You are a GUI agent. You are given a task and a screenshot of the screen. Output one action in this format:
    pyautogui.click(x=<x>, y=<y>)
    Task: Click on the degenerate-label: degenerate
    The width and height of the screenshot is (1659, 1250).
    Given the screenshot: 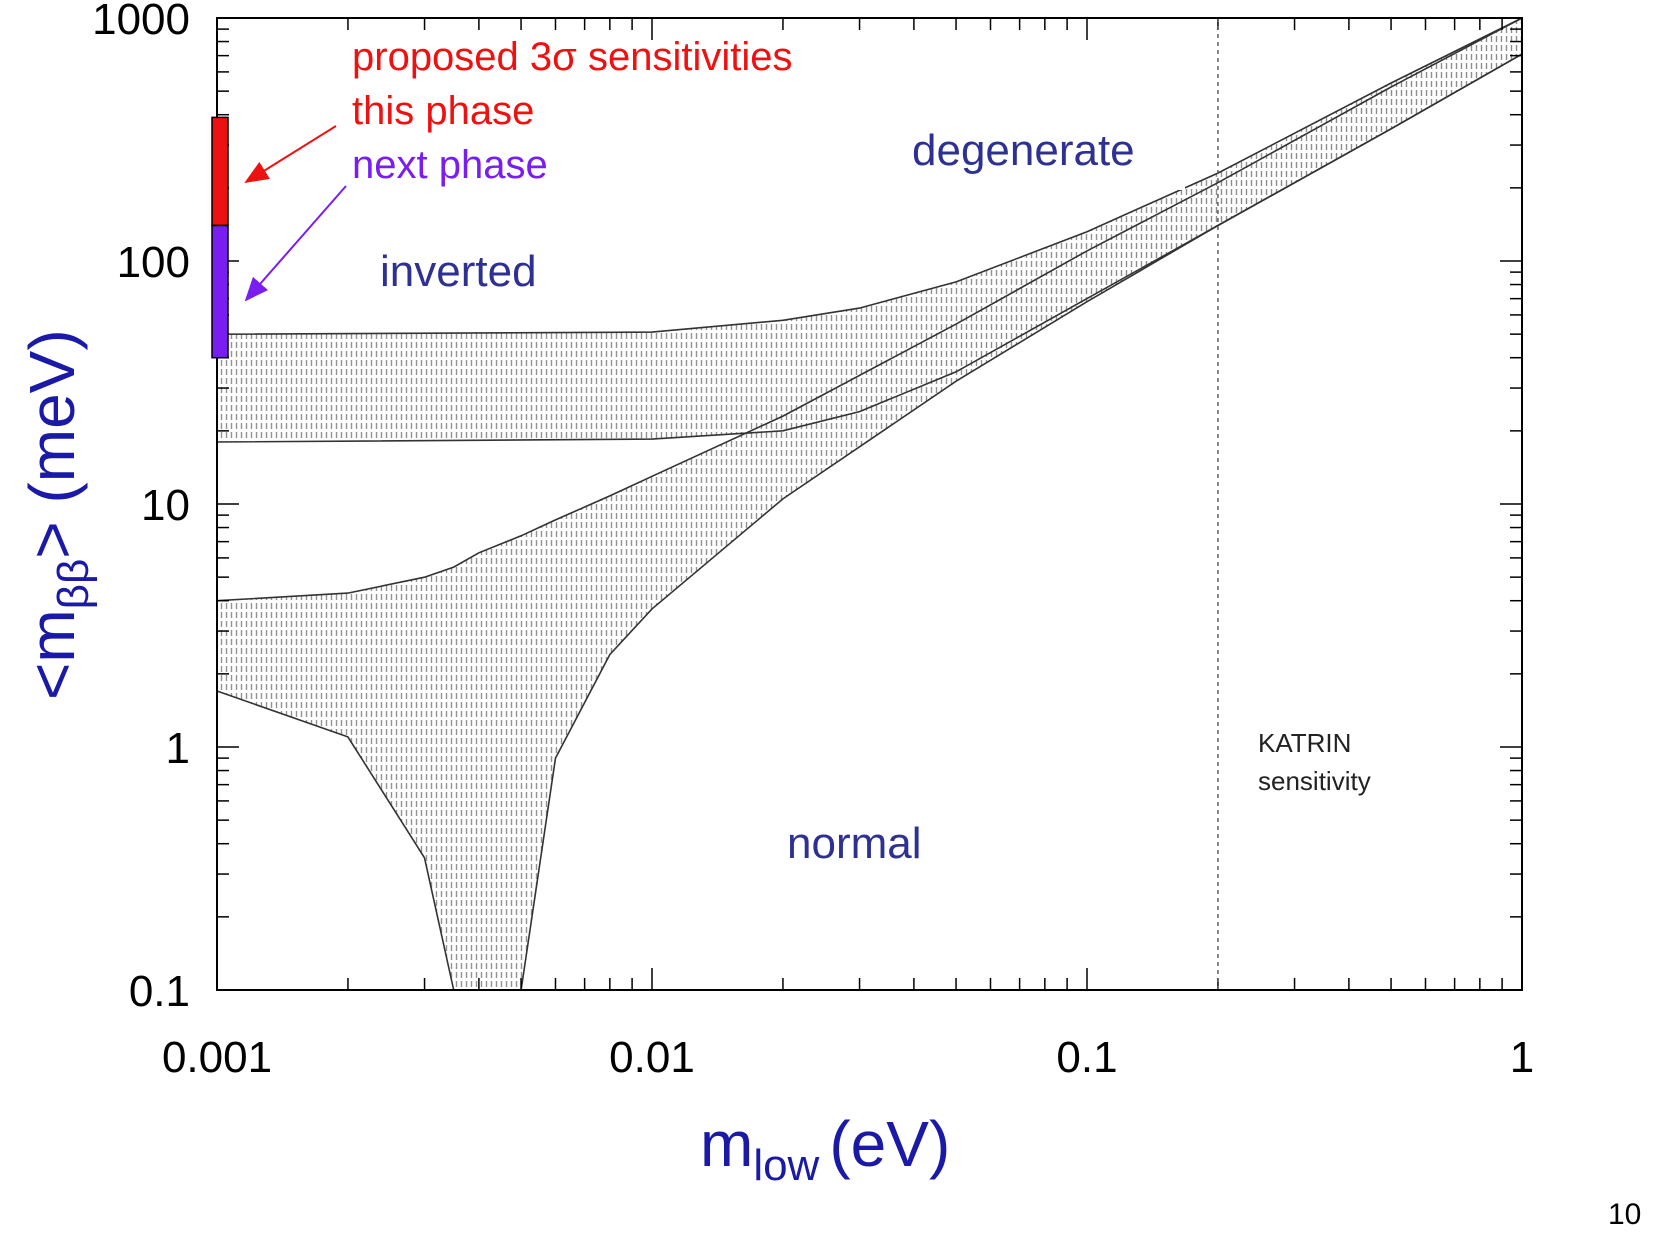 What is the action you would take?
    pyautogui.click(x=1023, y=150)
    